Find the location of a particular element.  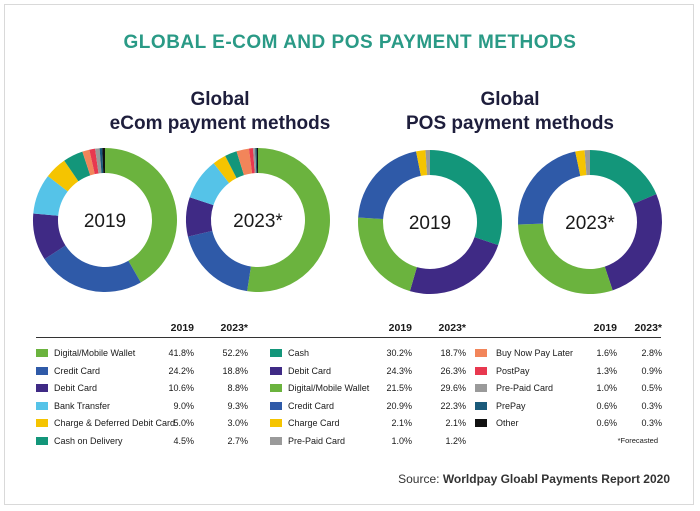

legend-label: Pre-Paid Card is located at coordinates (317, 441).